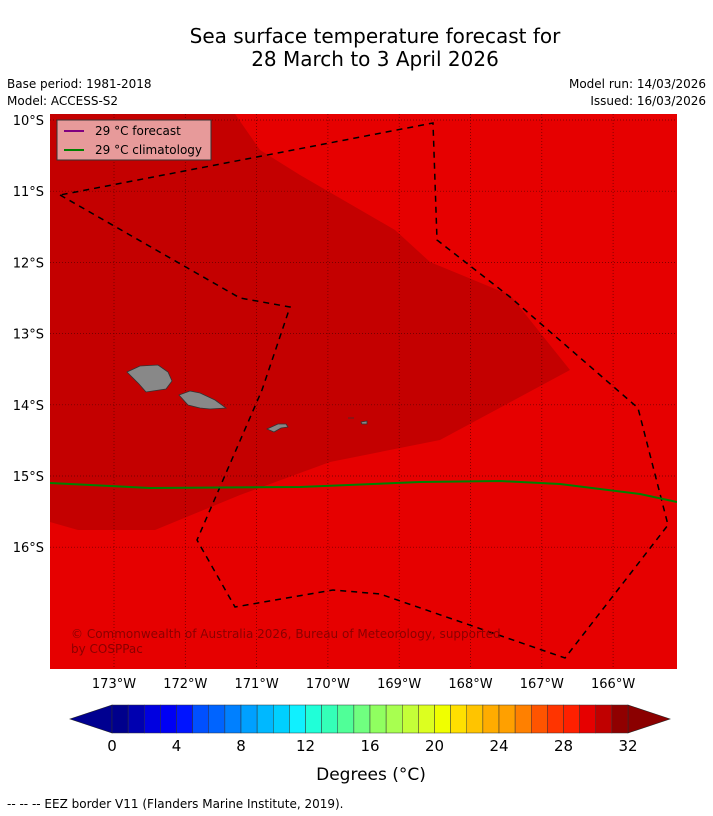 This screenshot has height=816, width=713. Describe the element at coordinates (375, 59) in the screenshot. I see `chart-title-line2: 28 March to 3 April 2026` at that location.